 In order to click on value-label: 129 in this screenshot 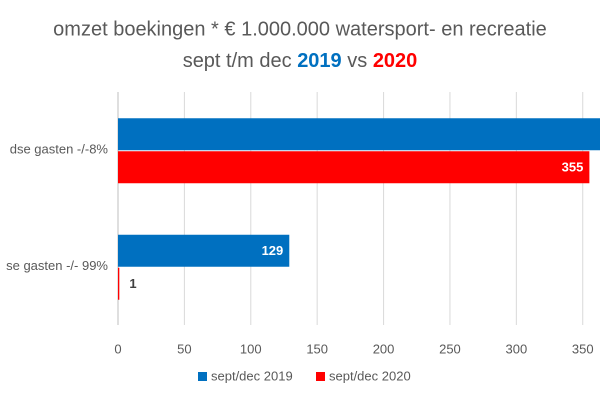, I will do `click(273, 250)`.